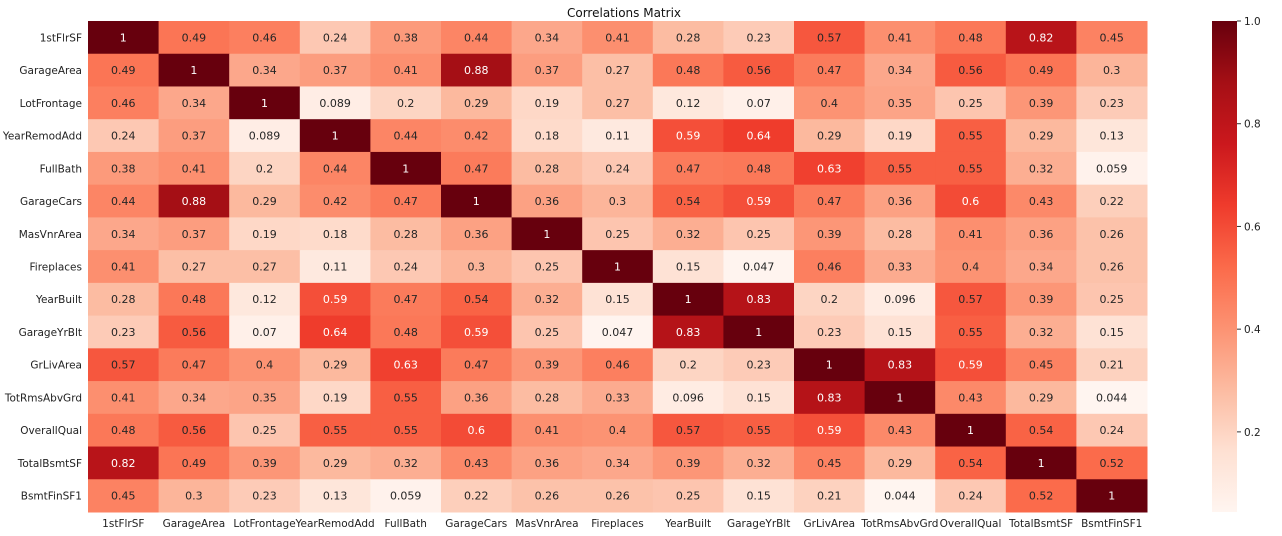  What do you see at coordinates (264, 463) in the screenshot?
I see `cell-value-label: 0.39` at bounding box center [264, 463].